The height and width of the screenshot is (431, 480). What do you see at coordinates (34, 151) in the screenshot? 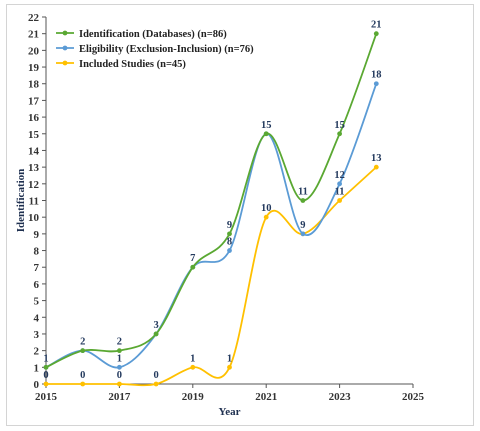
I see `y-tick-label: 14` at bounding box center [34, 151].